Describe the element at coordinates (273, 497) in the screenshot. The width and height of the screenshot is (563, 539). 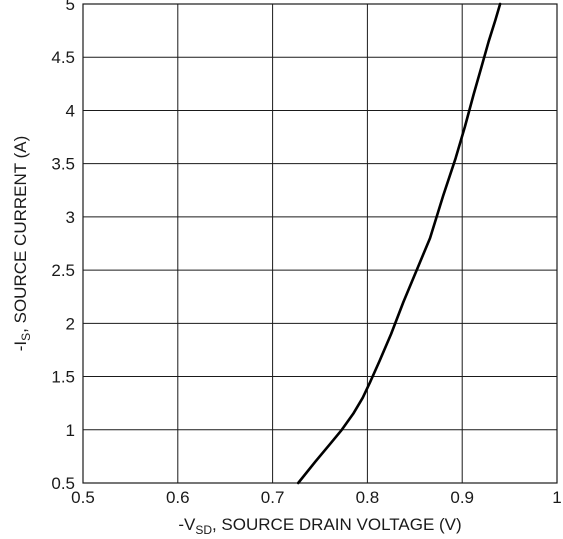
I see `x-tick-label: 0.7` at that location.